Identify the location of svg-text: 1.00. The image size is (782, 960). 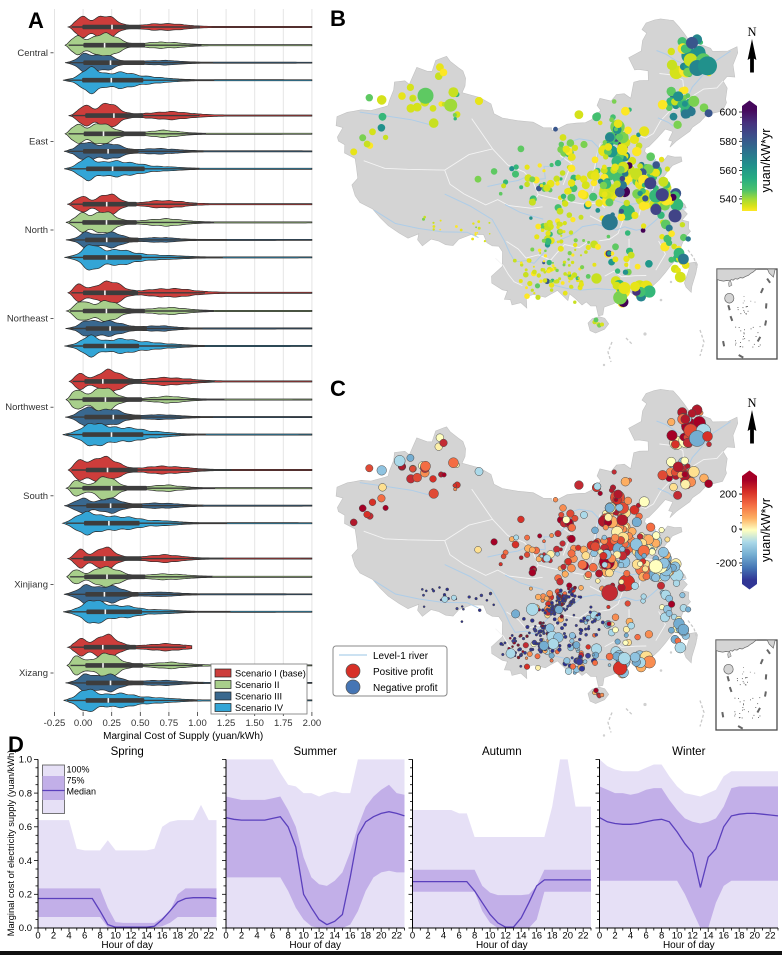
(197, 723).